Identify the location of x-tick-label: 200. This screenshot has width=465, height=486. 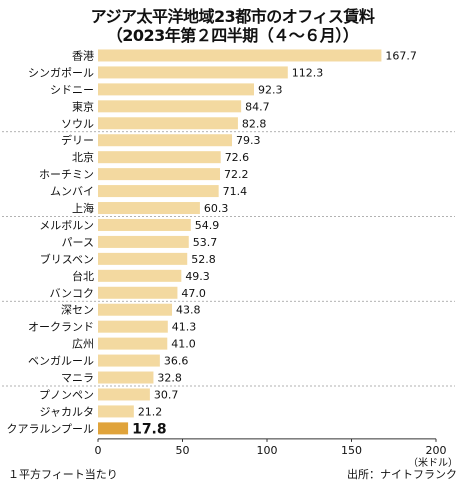
(436, 450).